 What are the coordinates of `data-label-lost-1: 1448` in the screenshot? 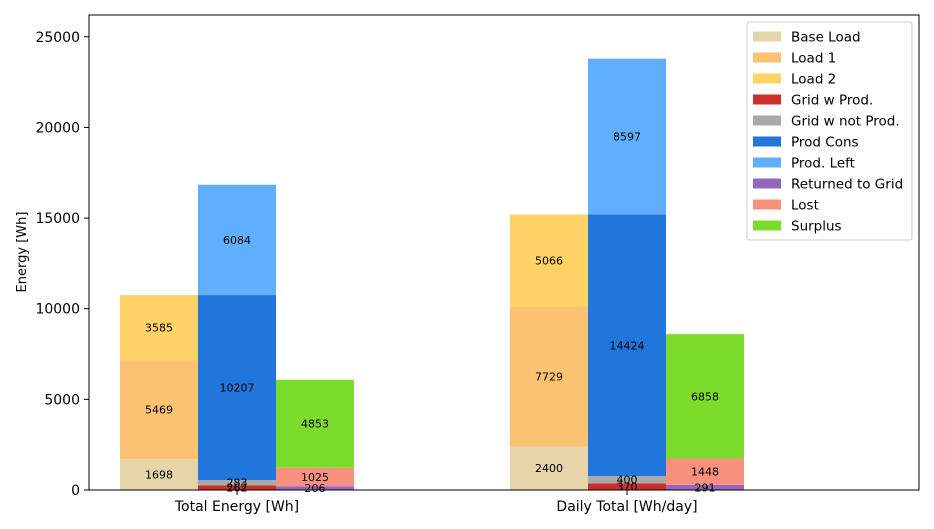 It's located at (705, 472).